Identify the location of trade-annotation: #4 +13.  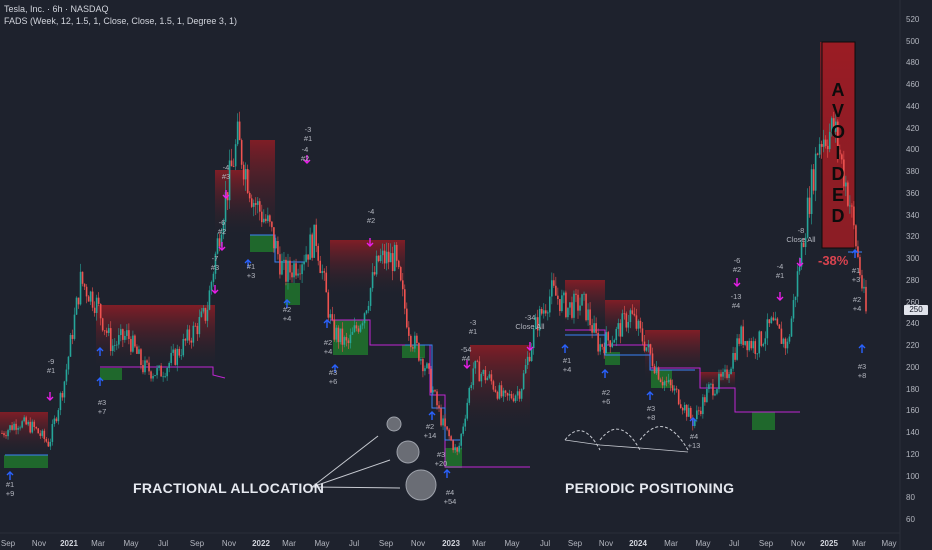
(694, 441).